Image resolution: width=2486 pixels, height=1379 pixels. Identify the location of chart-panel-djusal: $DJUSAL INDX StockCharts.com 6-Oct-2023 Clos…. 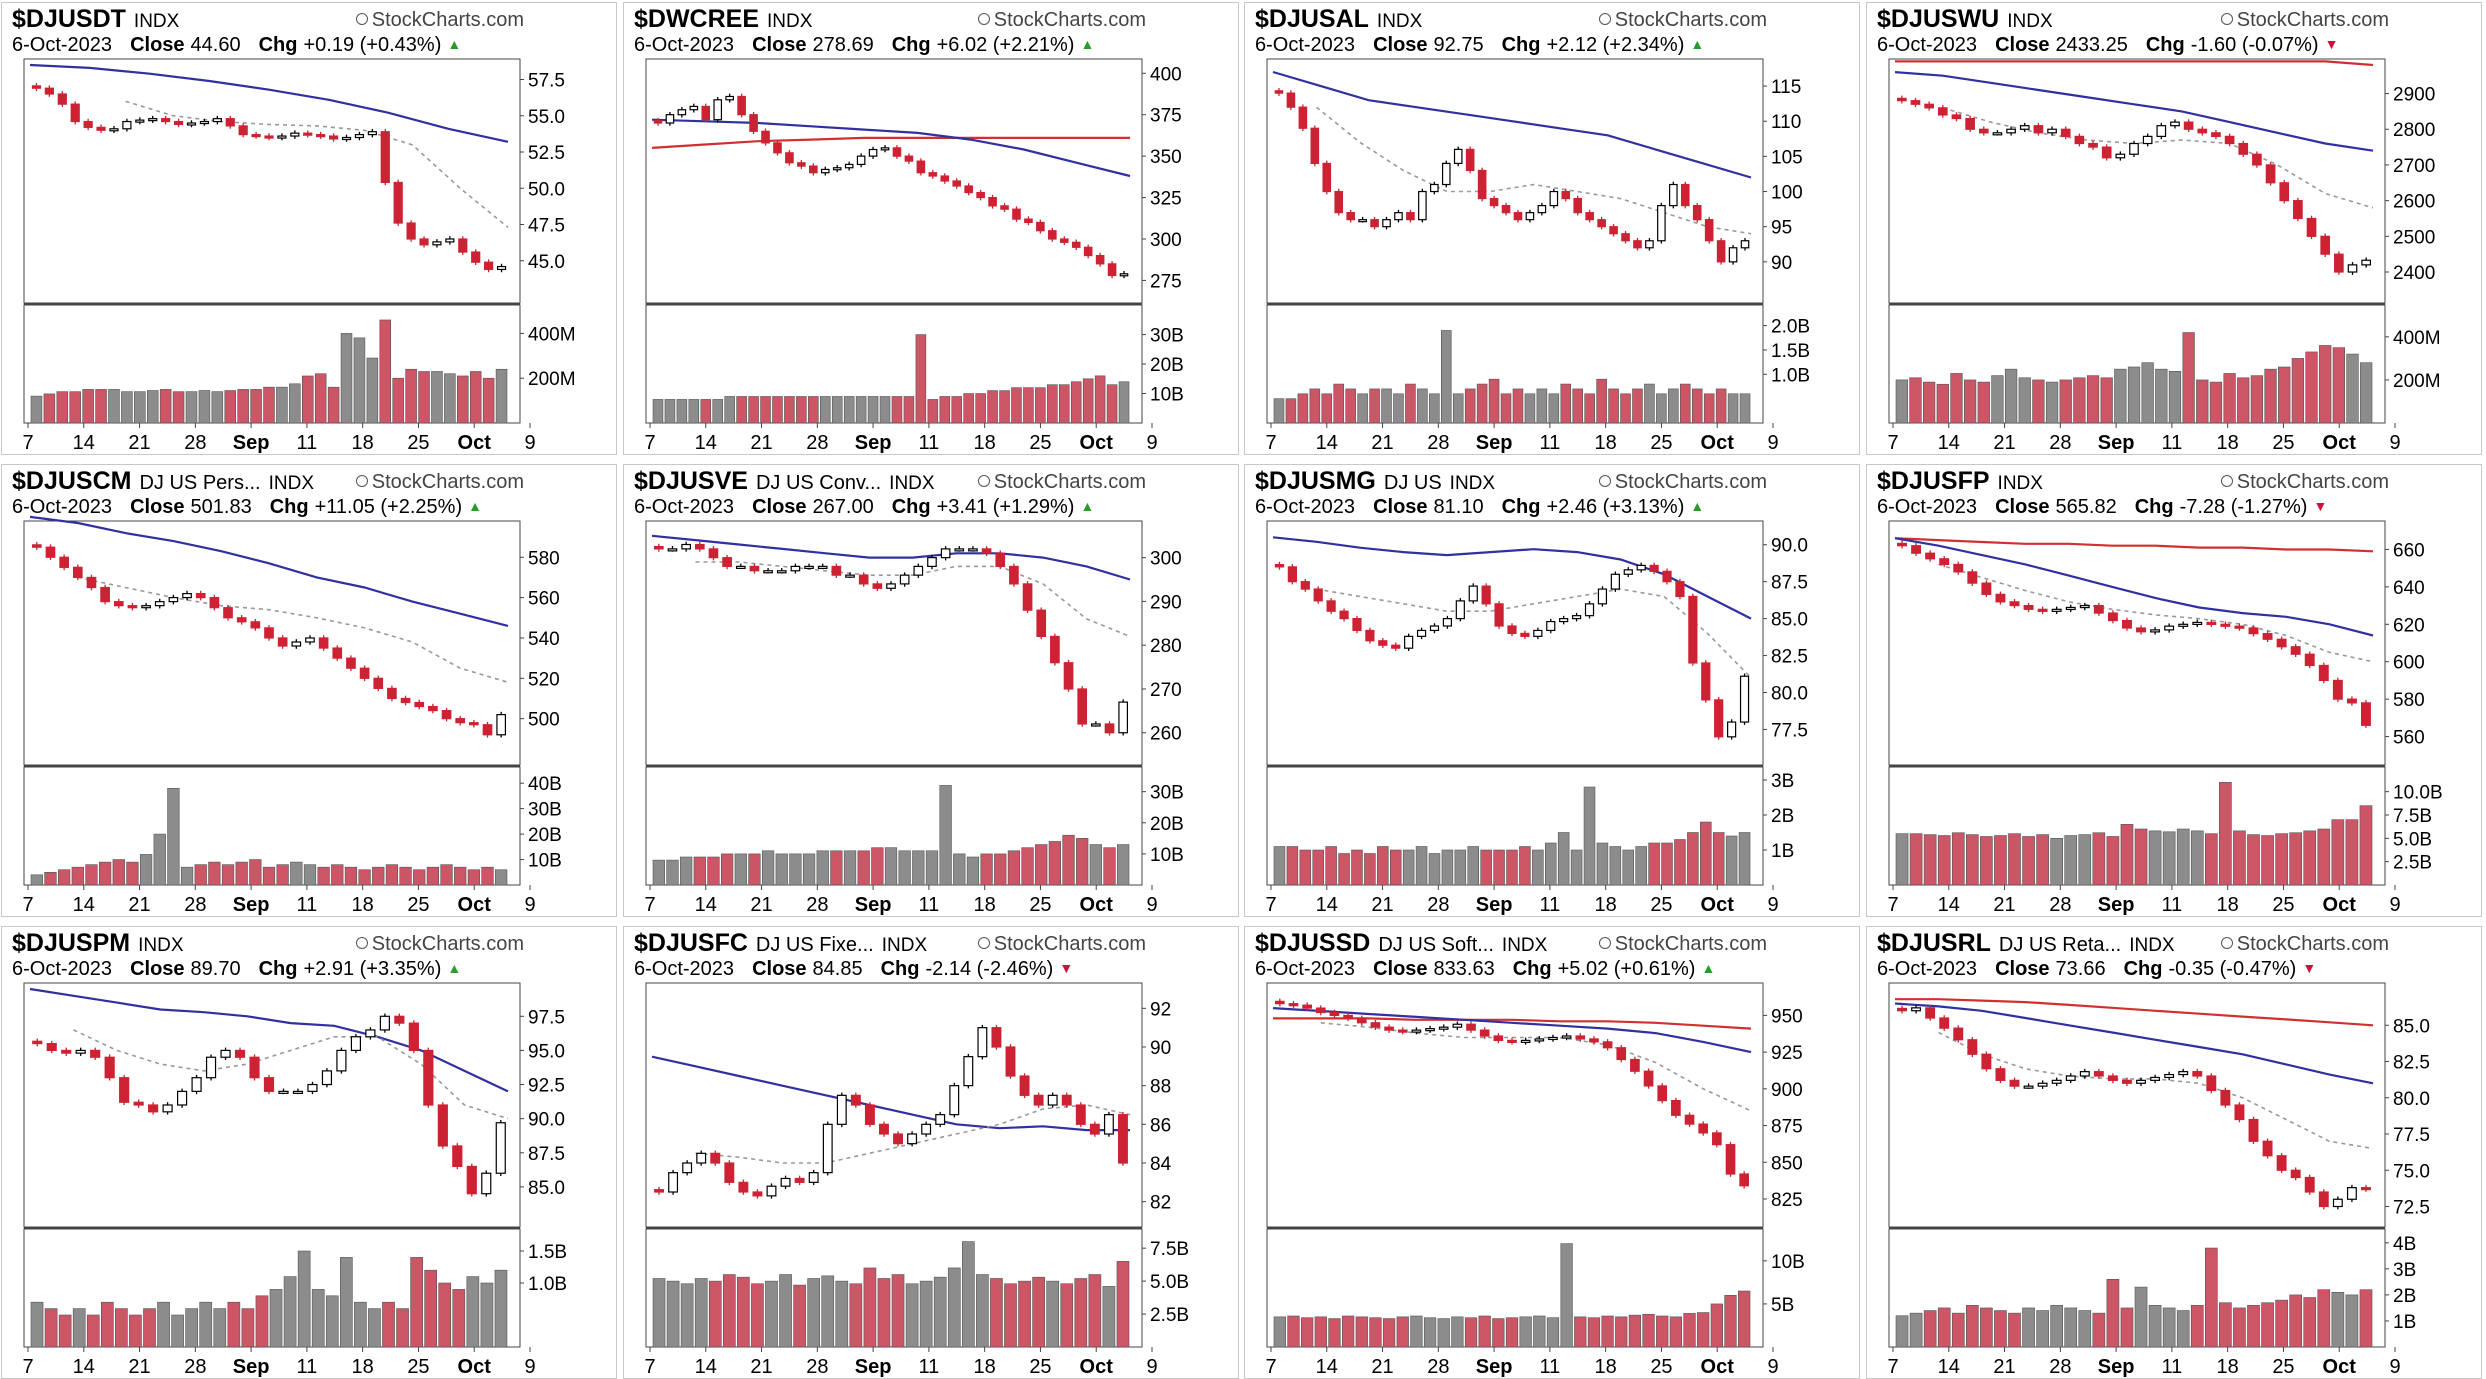
(1552, 228).